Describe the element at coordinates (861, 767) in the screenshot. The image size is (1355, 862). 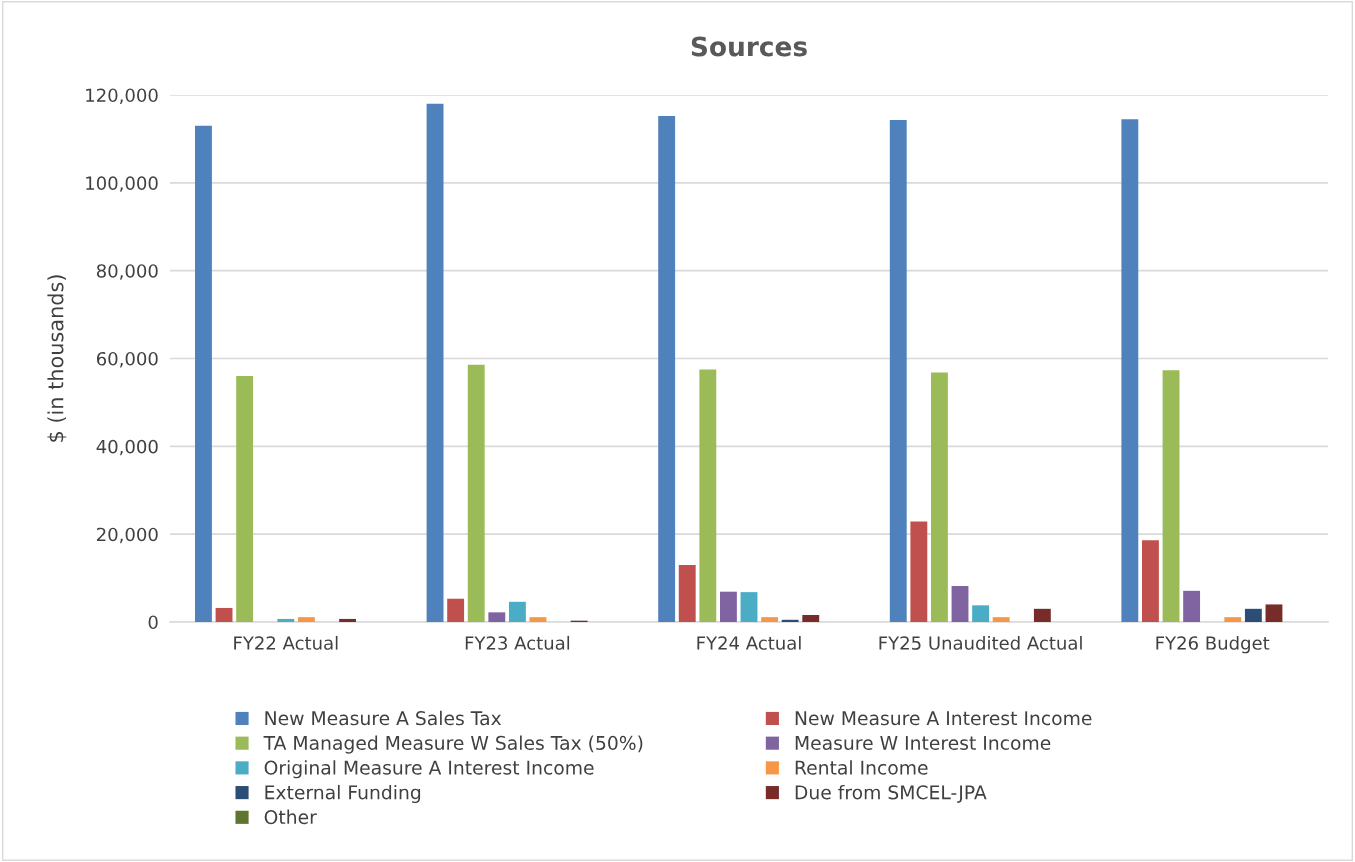
I see `legend-label: Rental Income` at that location.